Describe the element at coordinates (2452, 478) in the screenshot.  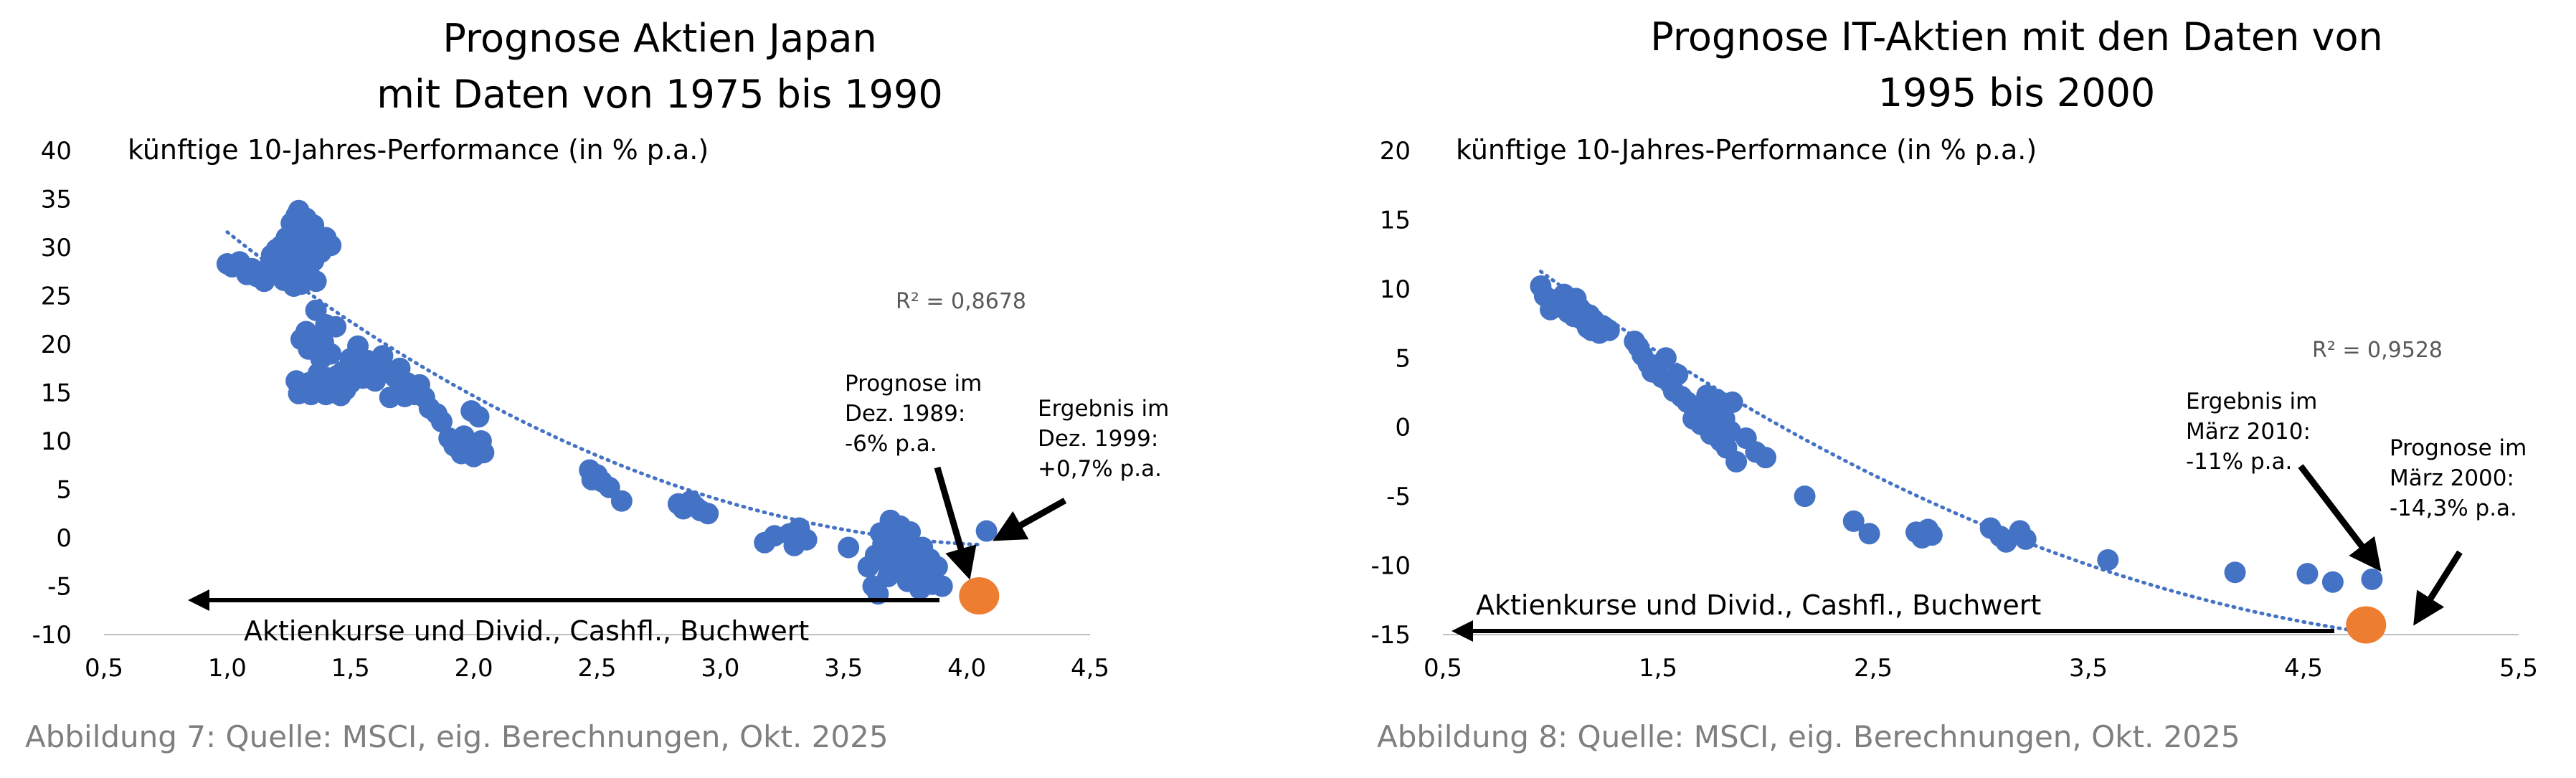
I see `annotation-text: März 2000:` at that location.